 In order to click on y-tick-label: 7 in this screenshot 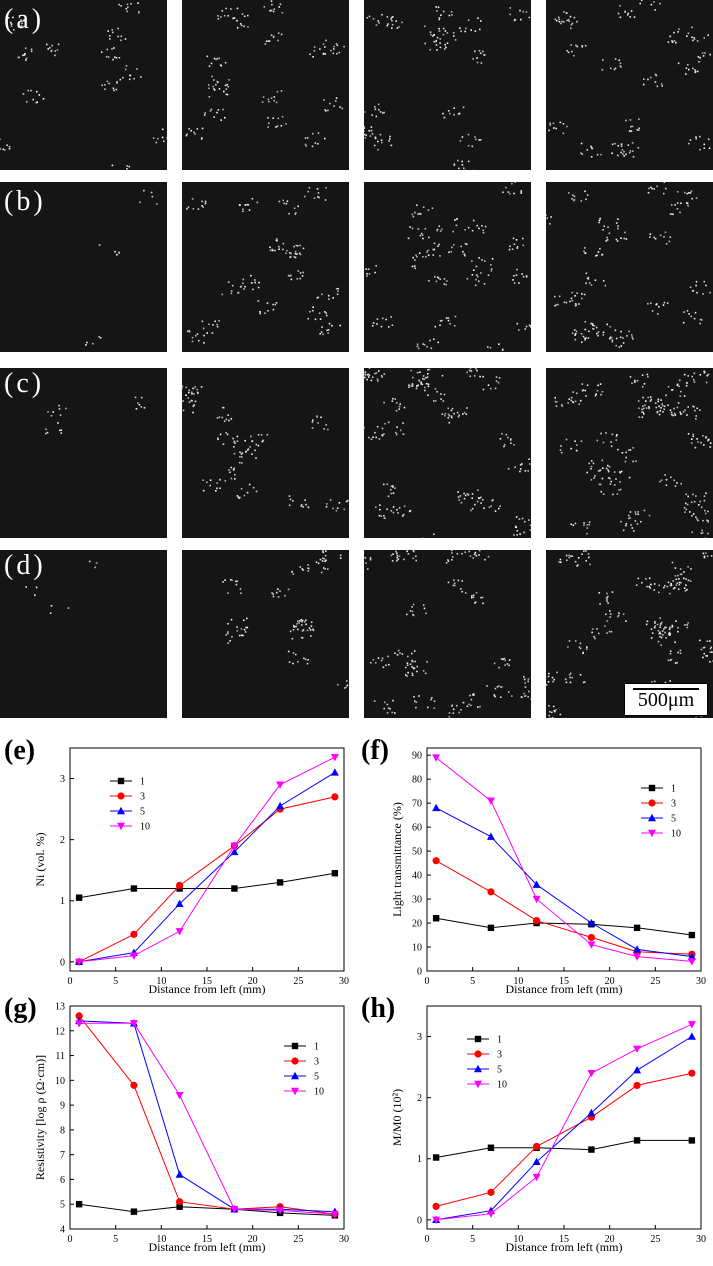, I will do `click(62, 1155)`.